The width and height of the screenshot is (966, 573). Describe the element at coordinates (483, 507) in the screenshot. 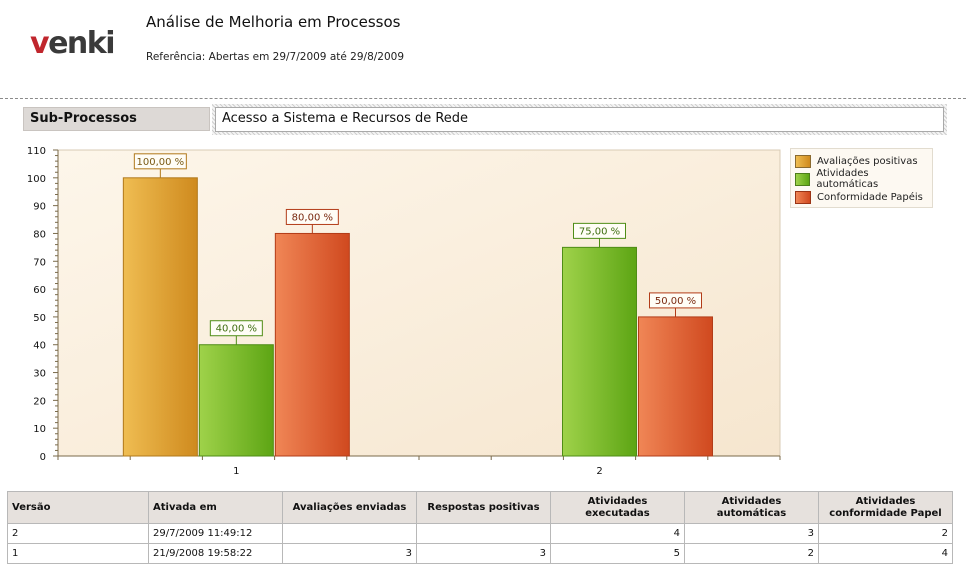

I see `col-header: Respostas positivas` at that location.